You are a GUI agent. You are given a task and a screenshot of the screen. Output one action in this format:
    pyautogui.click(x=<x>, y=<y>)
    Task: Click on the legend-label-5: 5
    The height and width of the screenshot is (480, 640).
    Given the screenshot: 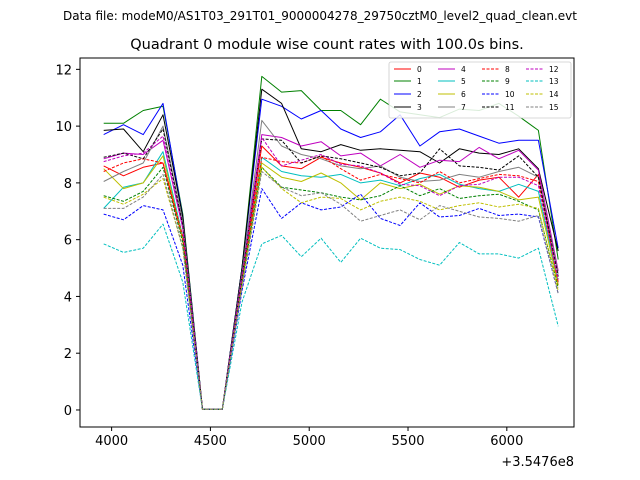 What is the action you would take?
    pyautogui.click(x=463, y=81)
    